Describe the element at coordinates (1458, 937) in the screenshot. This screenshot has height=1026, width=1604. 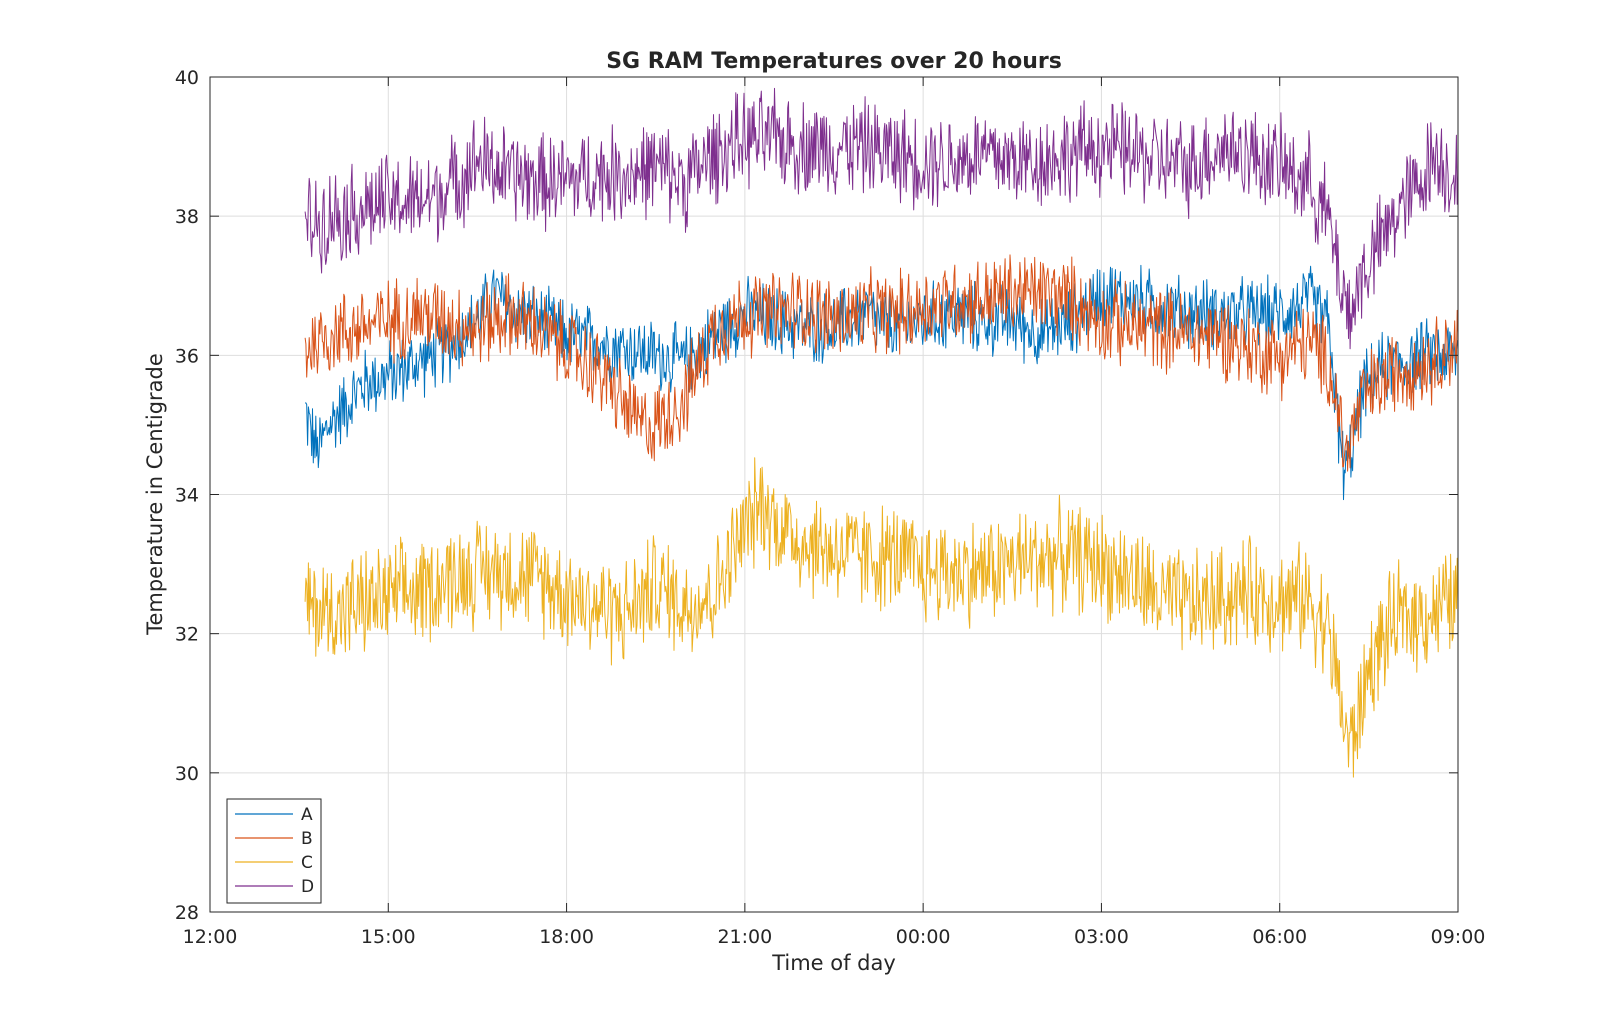
I see `x-tick-label: 09:00` at that location.